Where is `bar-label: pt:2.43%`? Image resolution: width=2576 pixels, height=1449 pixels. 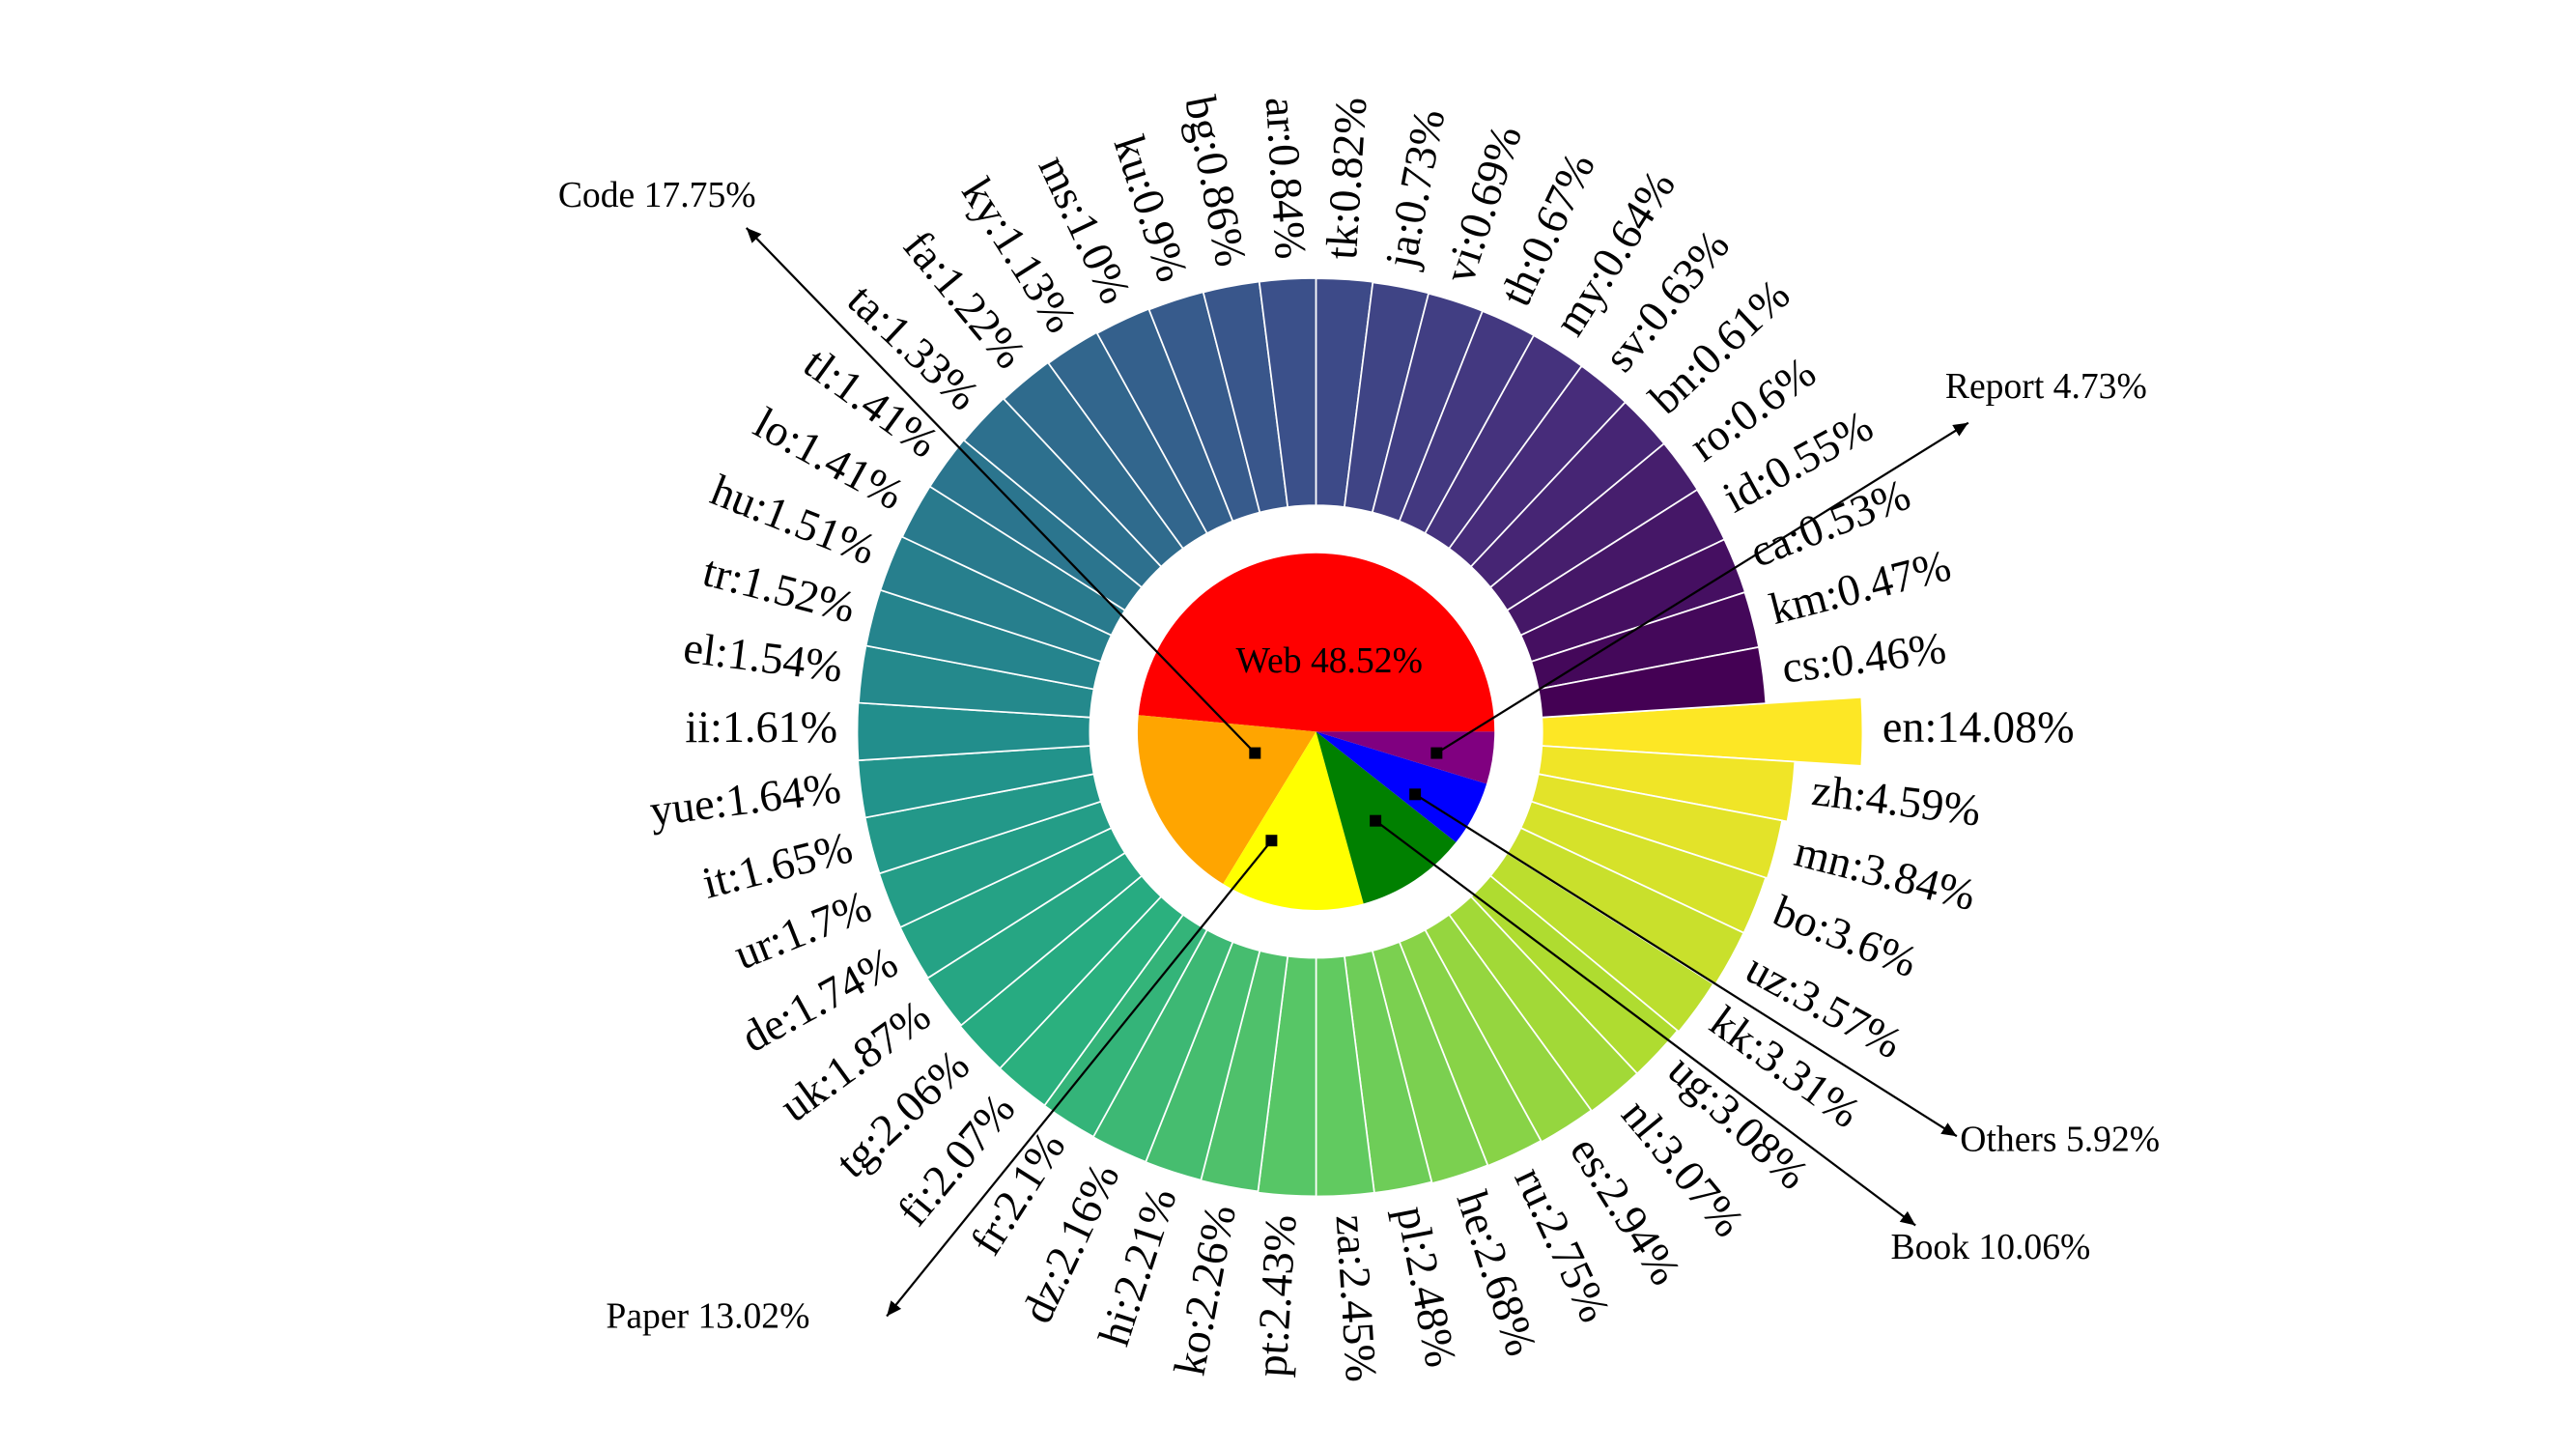 bar-label: pt:2.43% is located at coordinates (1275, 1295).